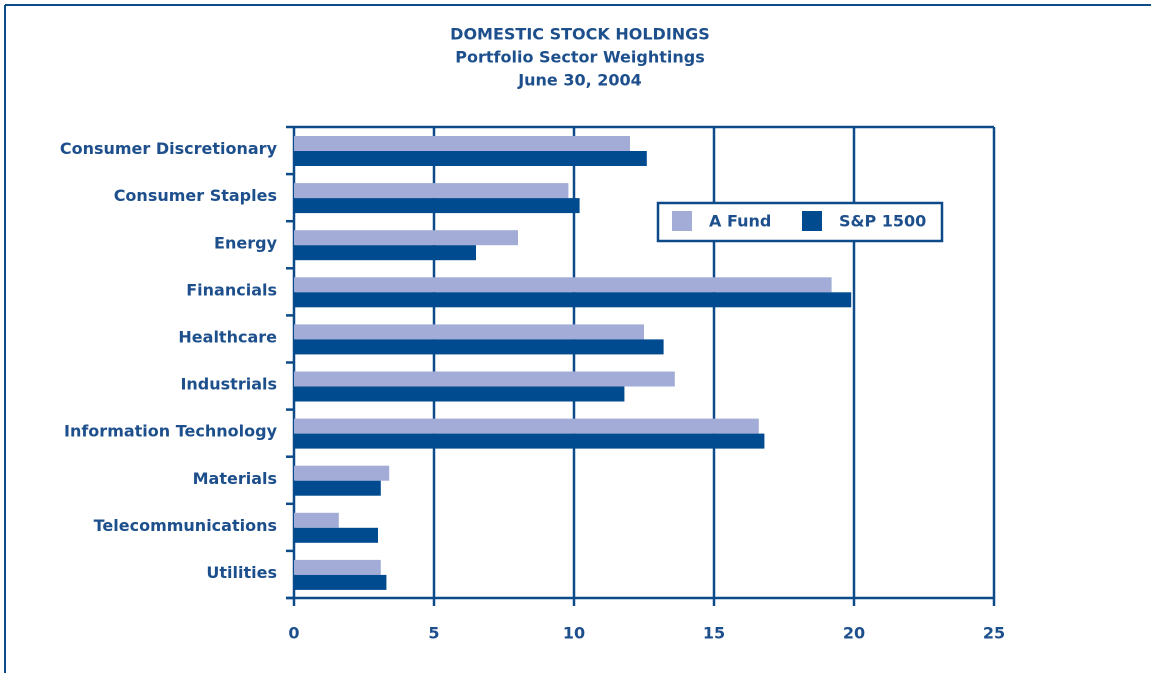  What do you see at coordinates (994, 633) in the screenshot?
I see `x-tick-label: 25` at bounding box center [994, 633].